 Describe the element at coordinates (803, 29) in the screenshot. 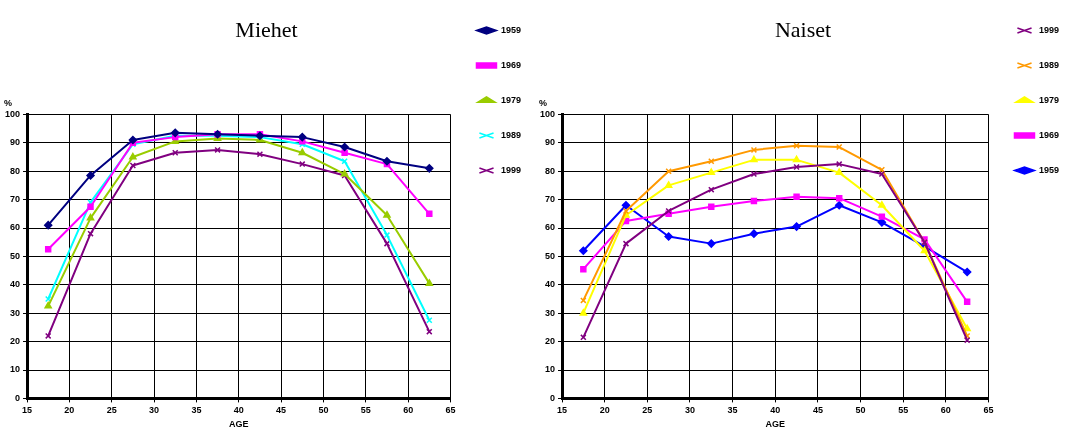

I see `chart-title: Naiset` at that location.